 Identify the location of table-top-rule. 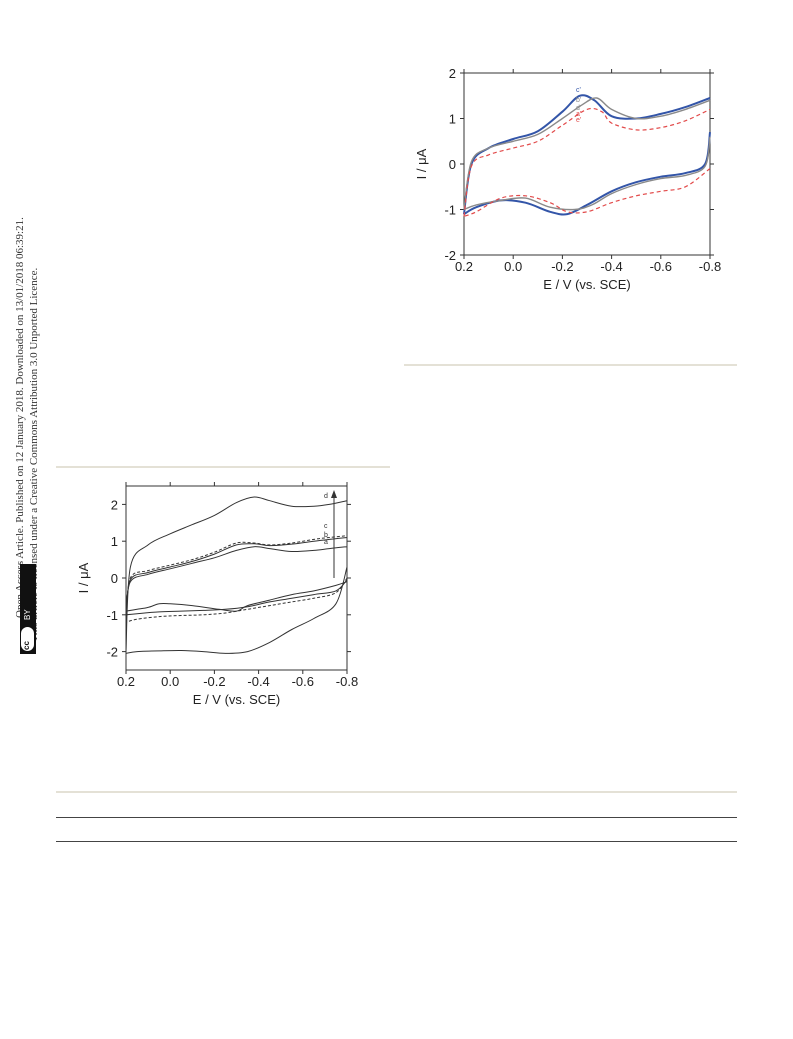
(396, 817).